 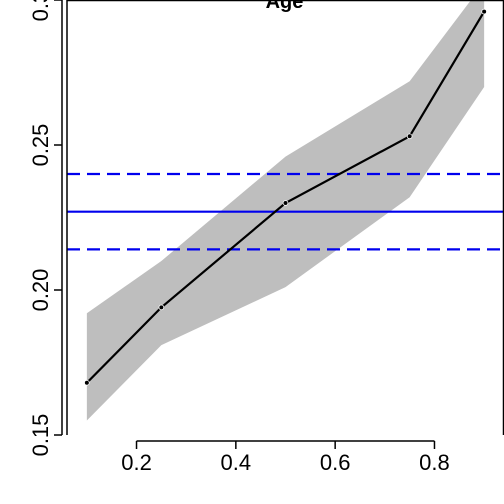 What do you see at coordinates (40, 10) in the screenshot?
I see `y-tick-label: 0.30` at bounding box center [40, 10].